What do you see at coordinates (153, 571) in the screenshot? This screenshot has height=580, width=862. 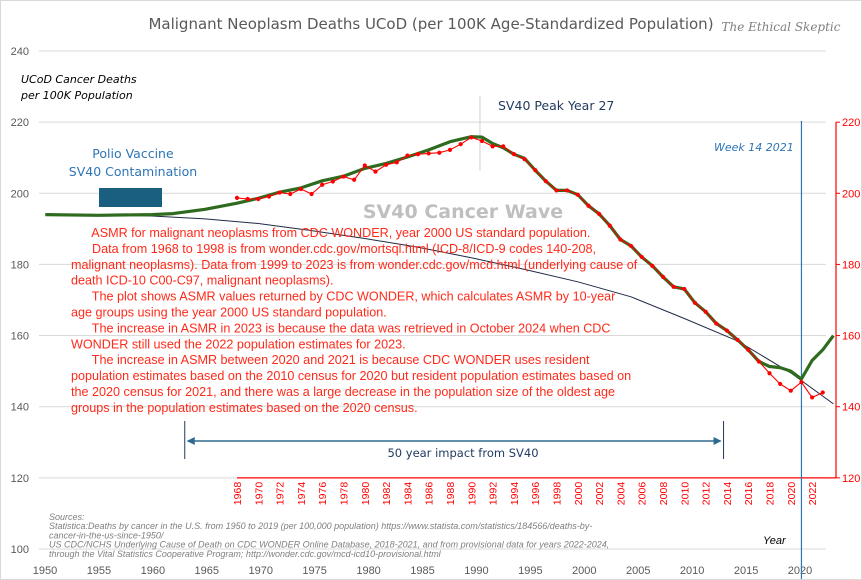 I see `x-tick-label: 1960` at bounding box center [153, 571].